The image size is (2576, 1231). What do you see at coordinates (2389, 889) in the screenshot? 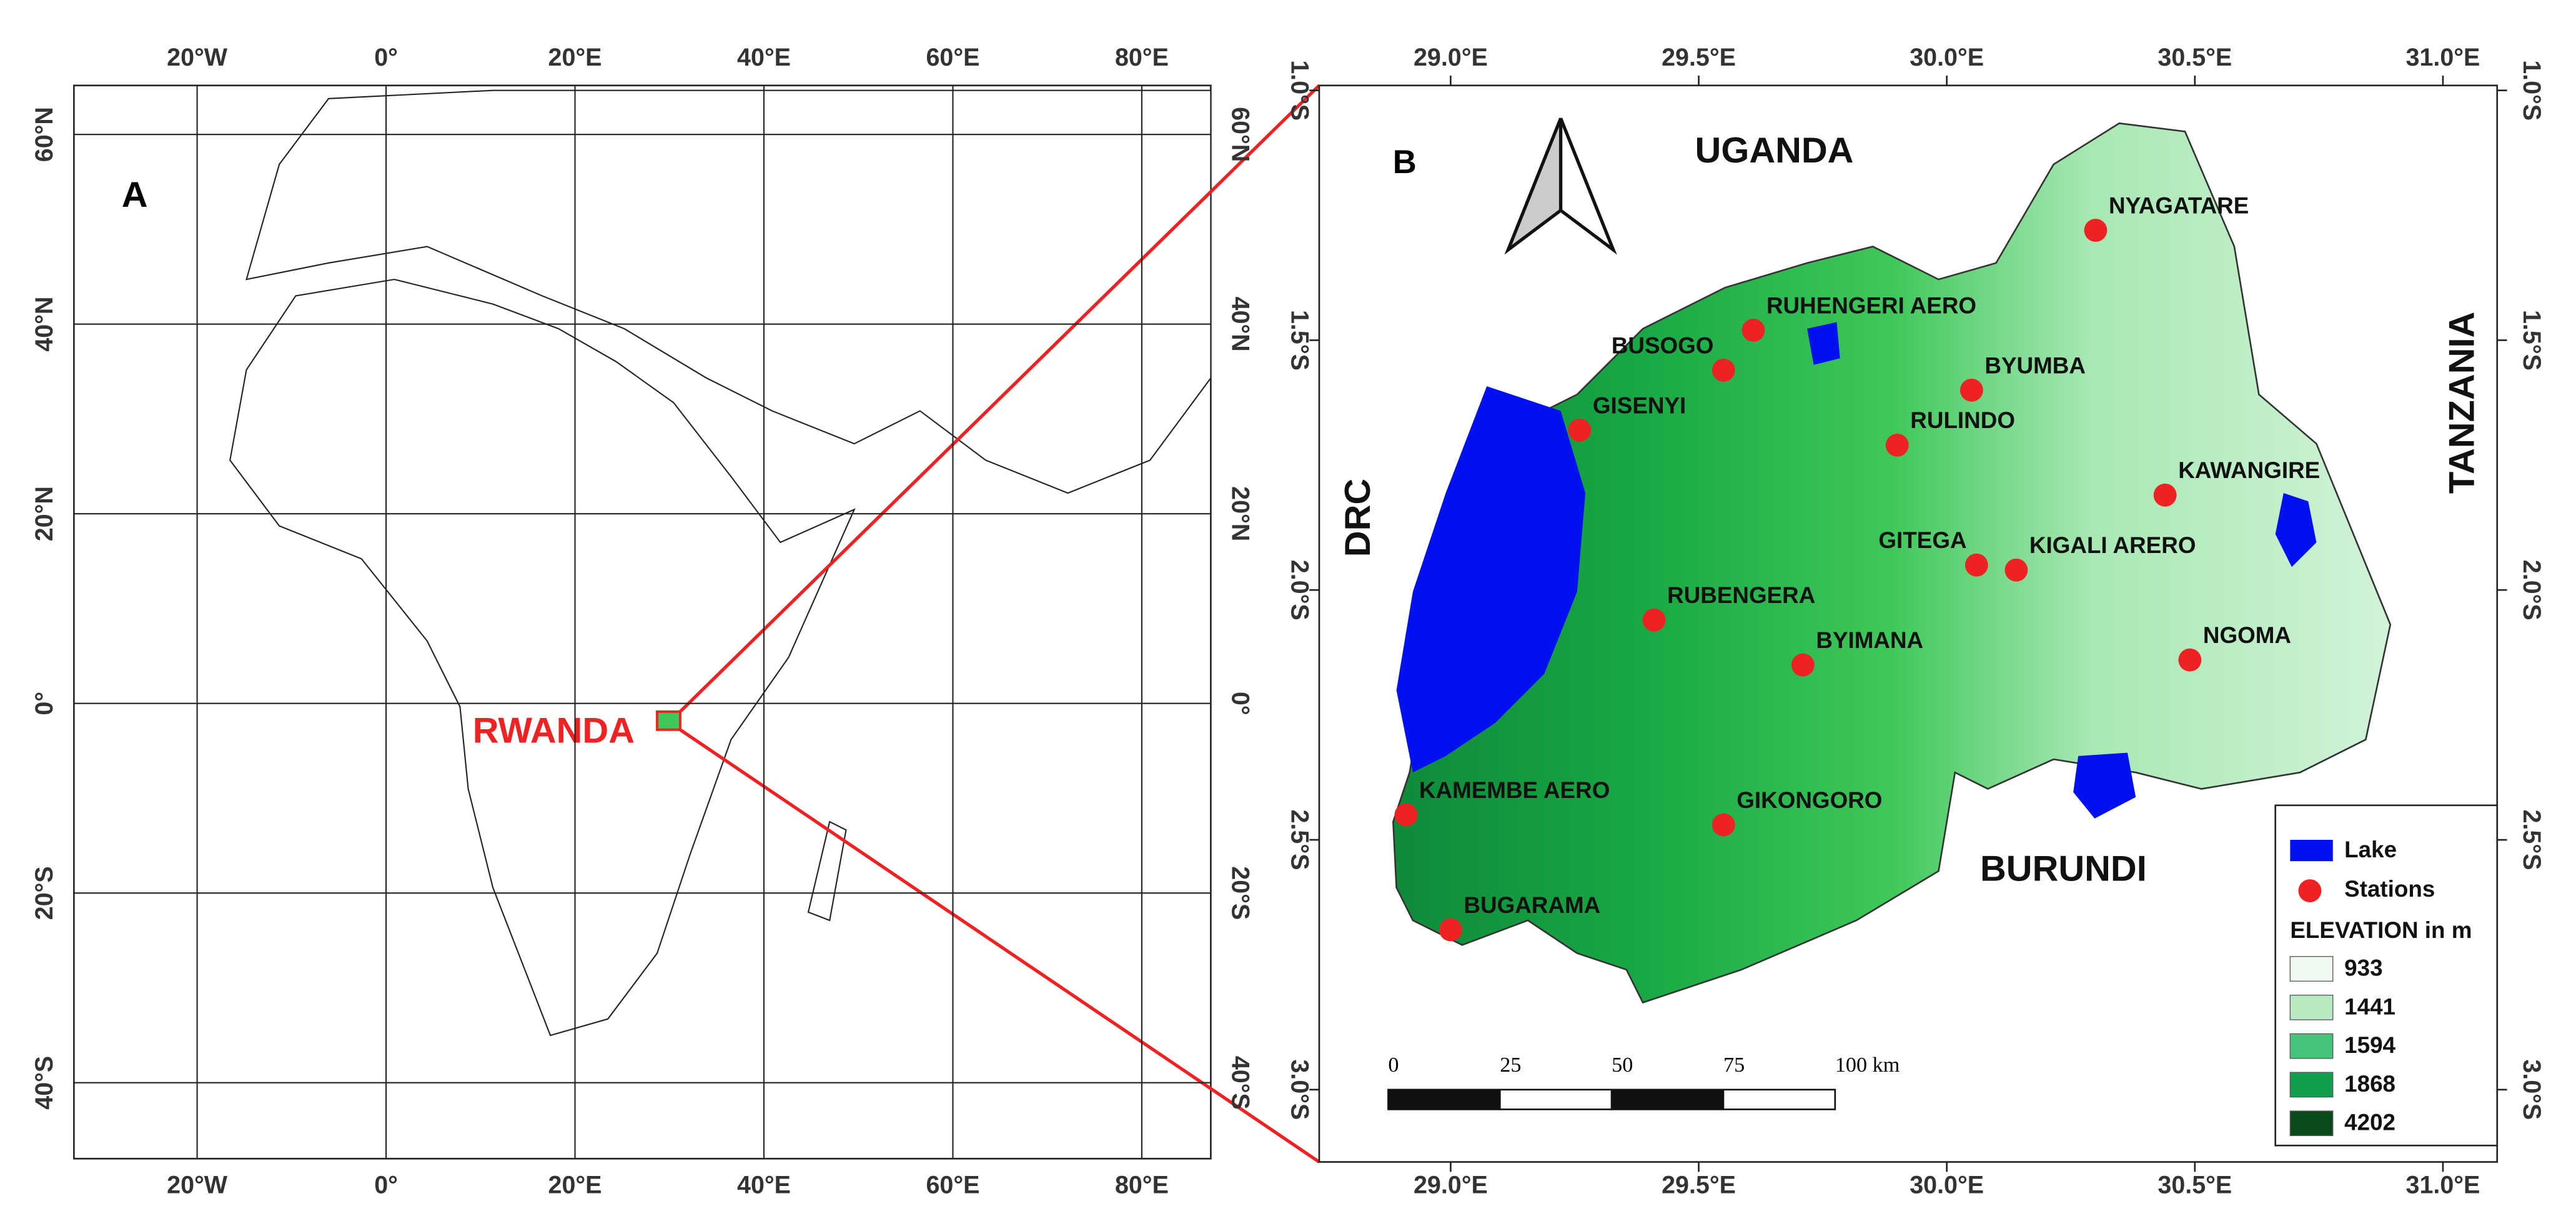
I see `legend-label: Stations` at bounding box center [2389, 889].